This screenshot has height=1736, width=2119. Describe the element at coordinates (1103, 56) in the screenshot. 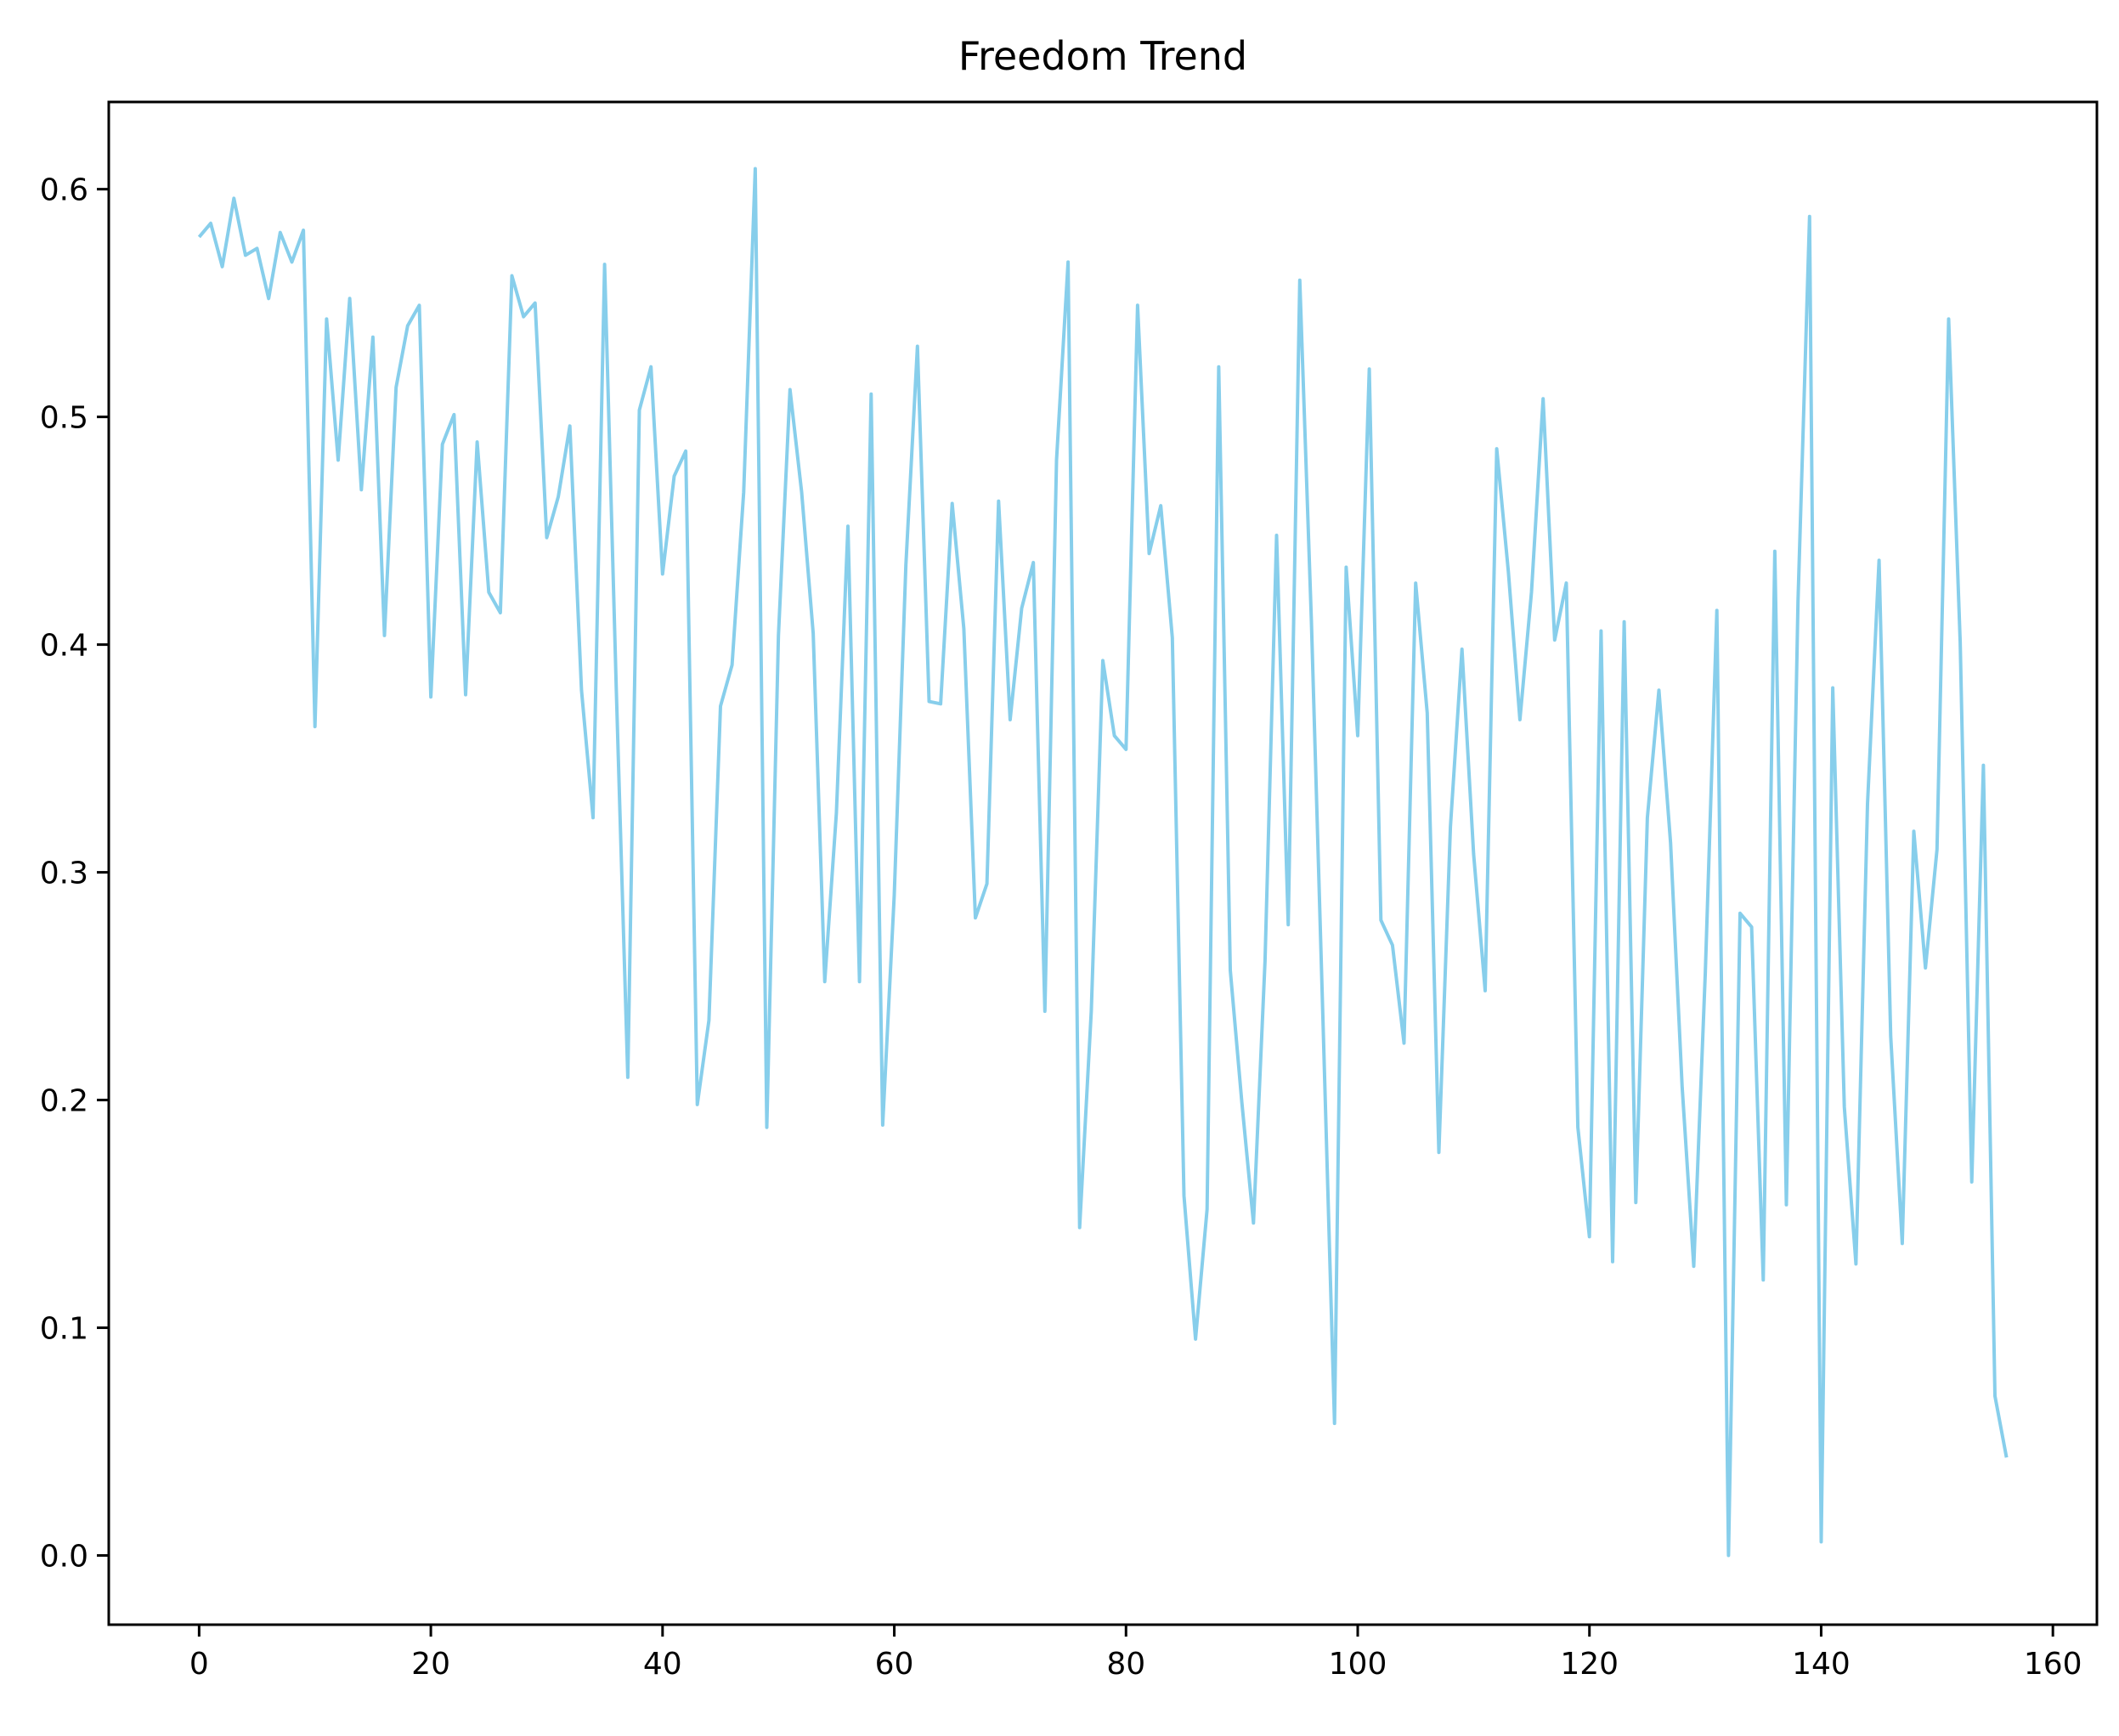

I see `chart-title: Freedom Trend` at that location.